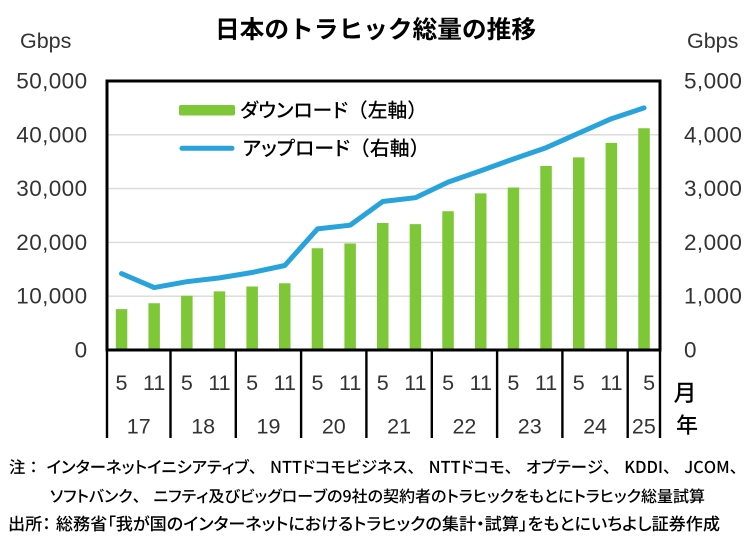 Image resolution: width=750 pixels, height=544 pixels. What do you see at coordinates (203, 427) in the screenshot?
I see `svg-text: 18` at bounding box center [203, 427].